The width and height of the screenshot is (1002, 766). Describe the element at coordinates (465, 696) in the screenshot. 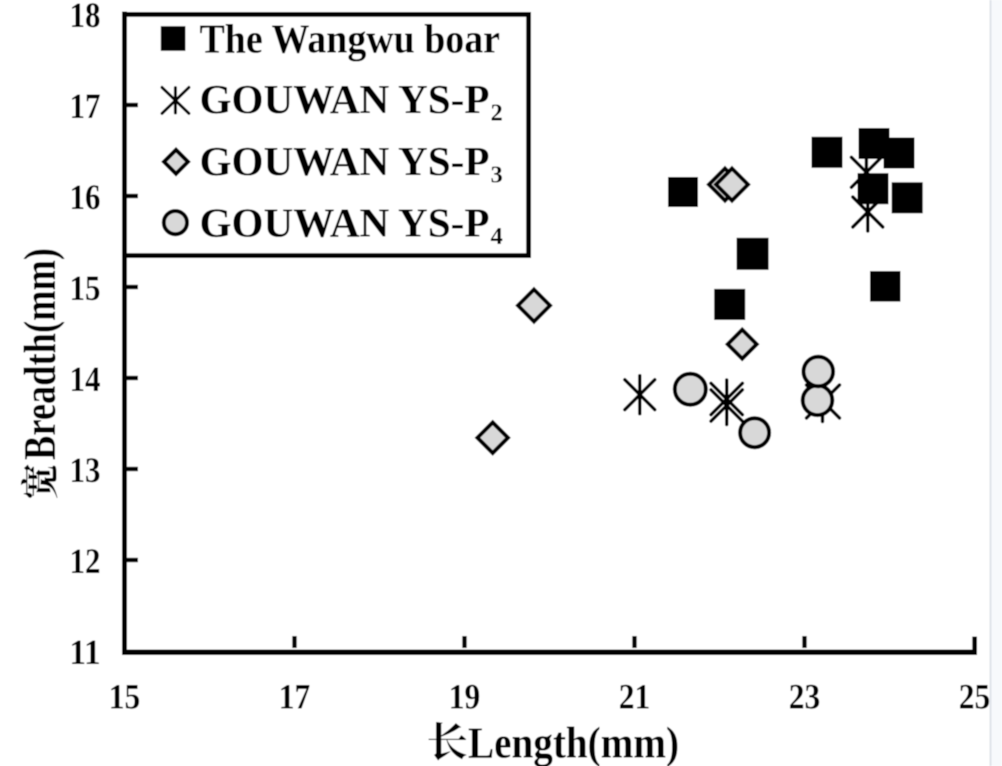

I see `svg-text: 19` at that location.